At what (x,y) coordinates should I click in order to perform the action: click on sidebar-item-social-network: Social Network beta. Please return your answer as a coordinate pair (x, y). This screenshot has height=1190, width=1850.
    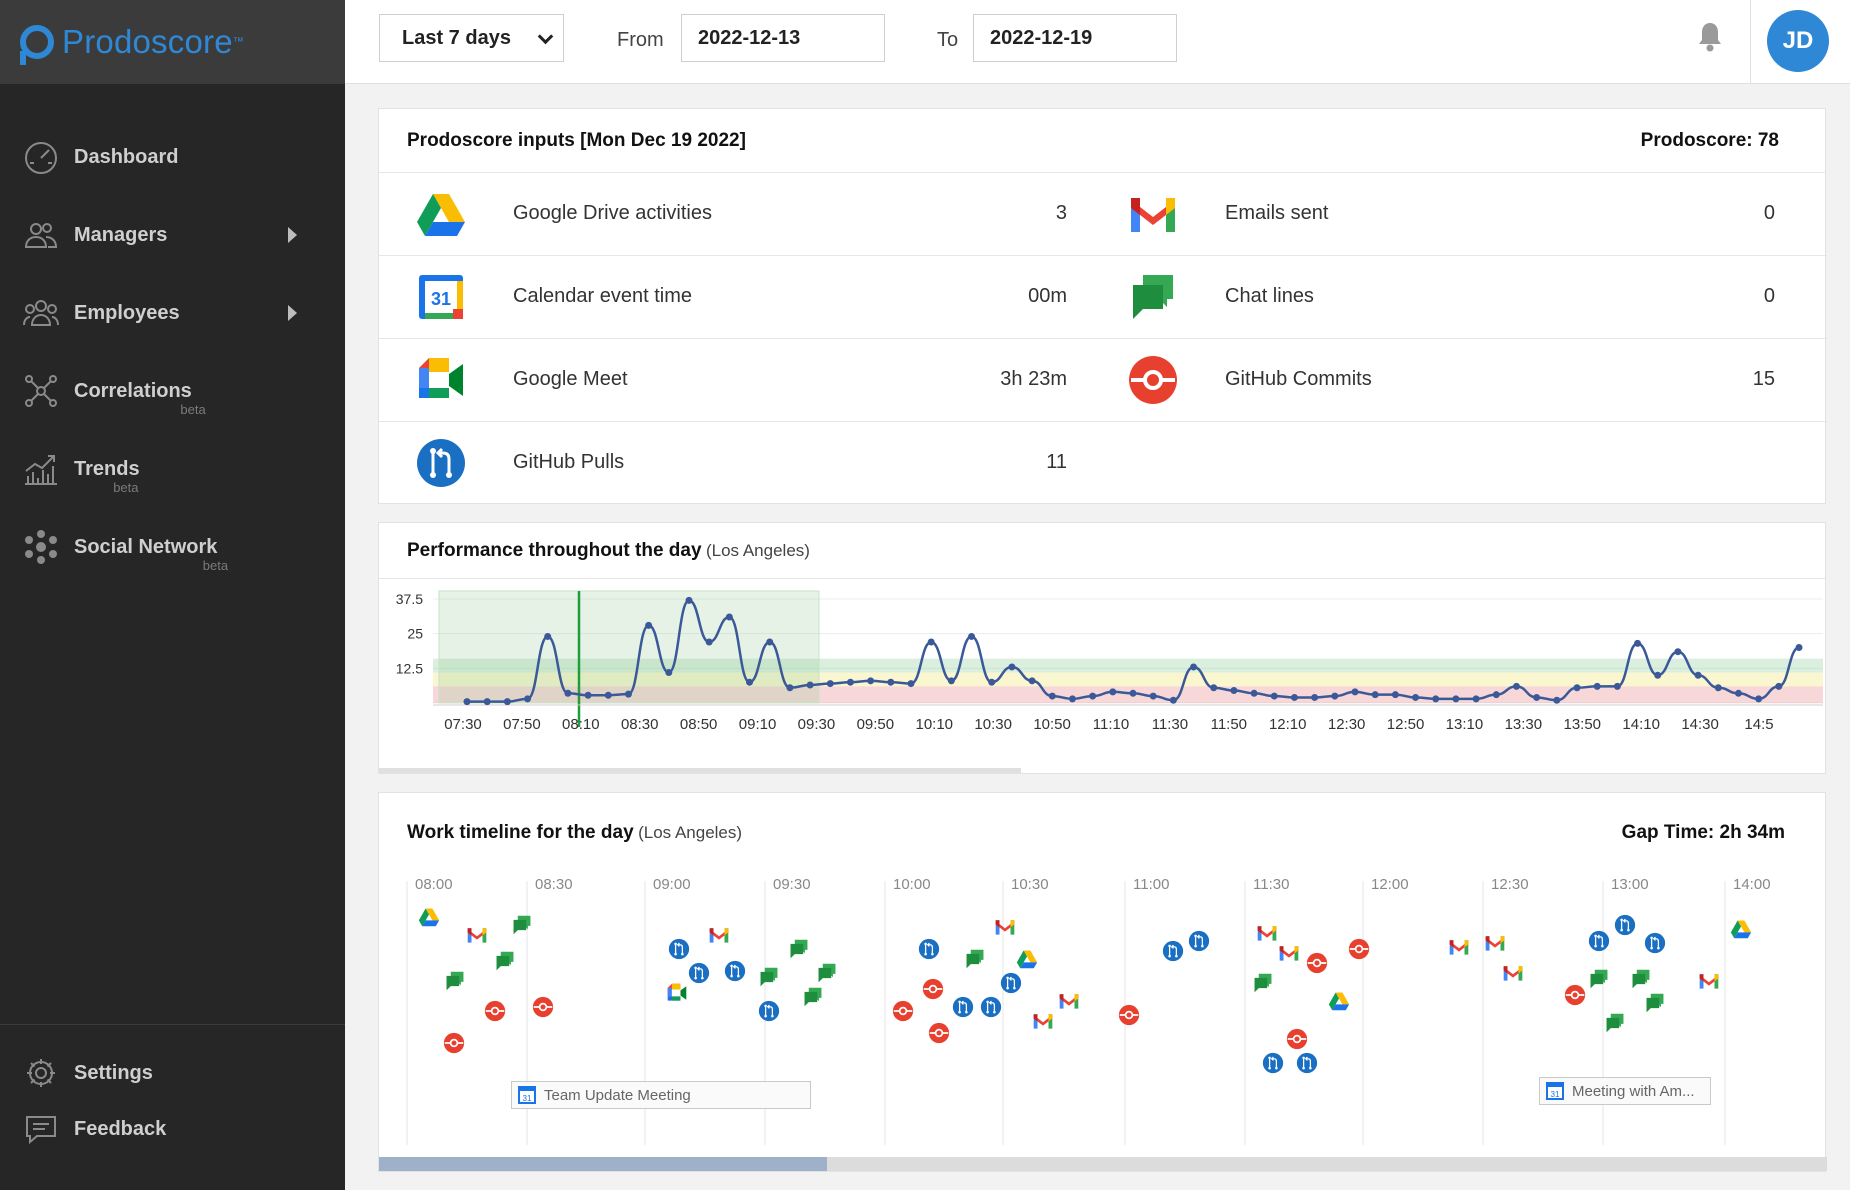
    Looking at the image, I should click on (172, 547).